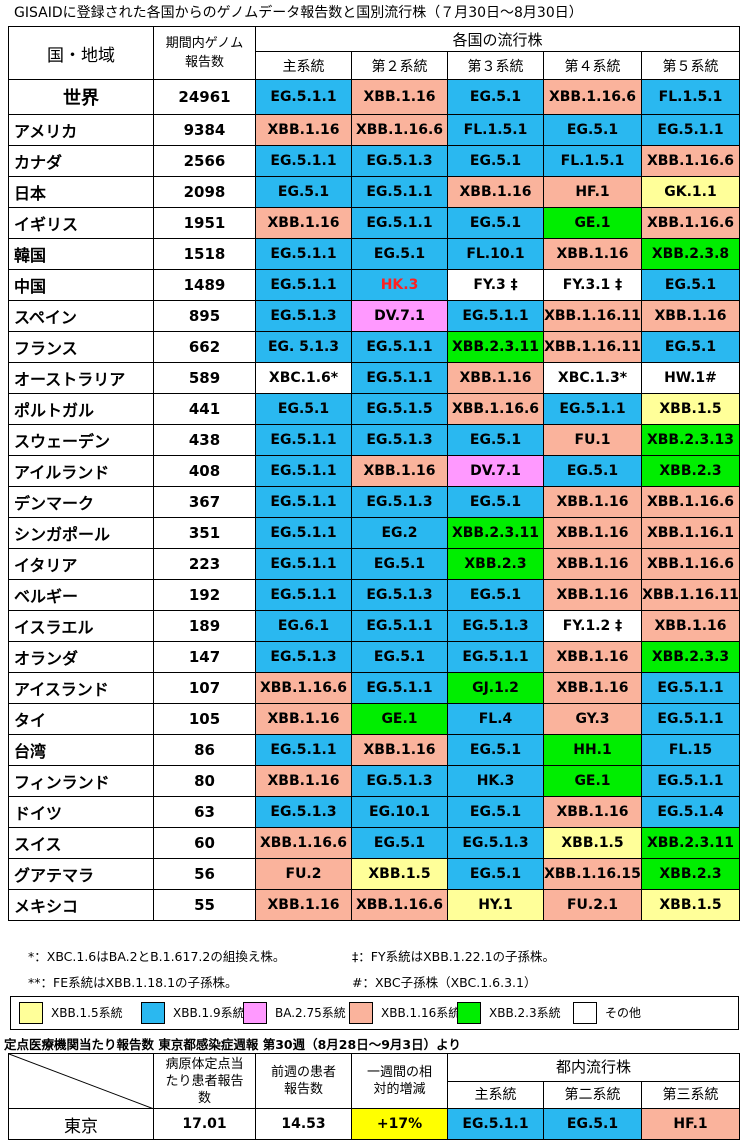 Image resolution: width=746 pixels, height=1144 pixels. What do you see at coordinates (81, 626) in the screenshot?
I see `country-name: イスラエル` at bounding box center [81, 626].